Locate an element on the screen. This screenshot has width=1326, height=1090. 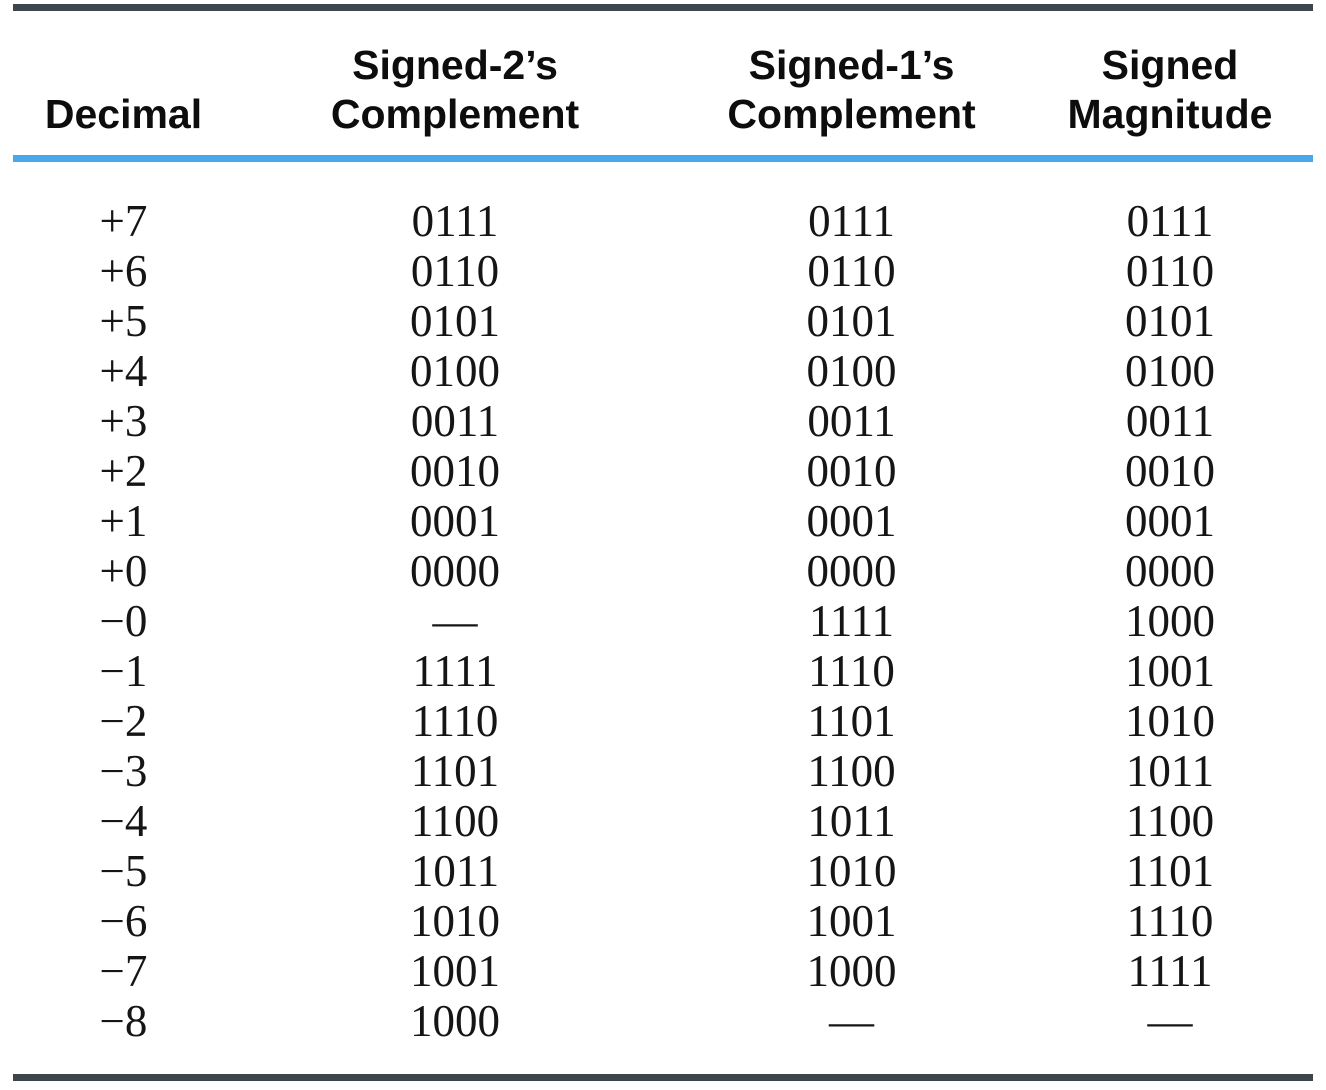
table-cell-signed-2s-complement: 1111 is located at coordinates (455, 671).